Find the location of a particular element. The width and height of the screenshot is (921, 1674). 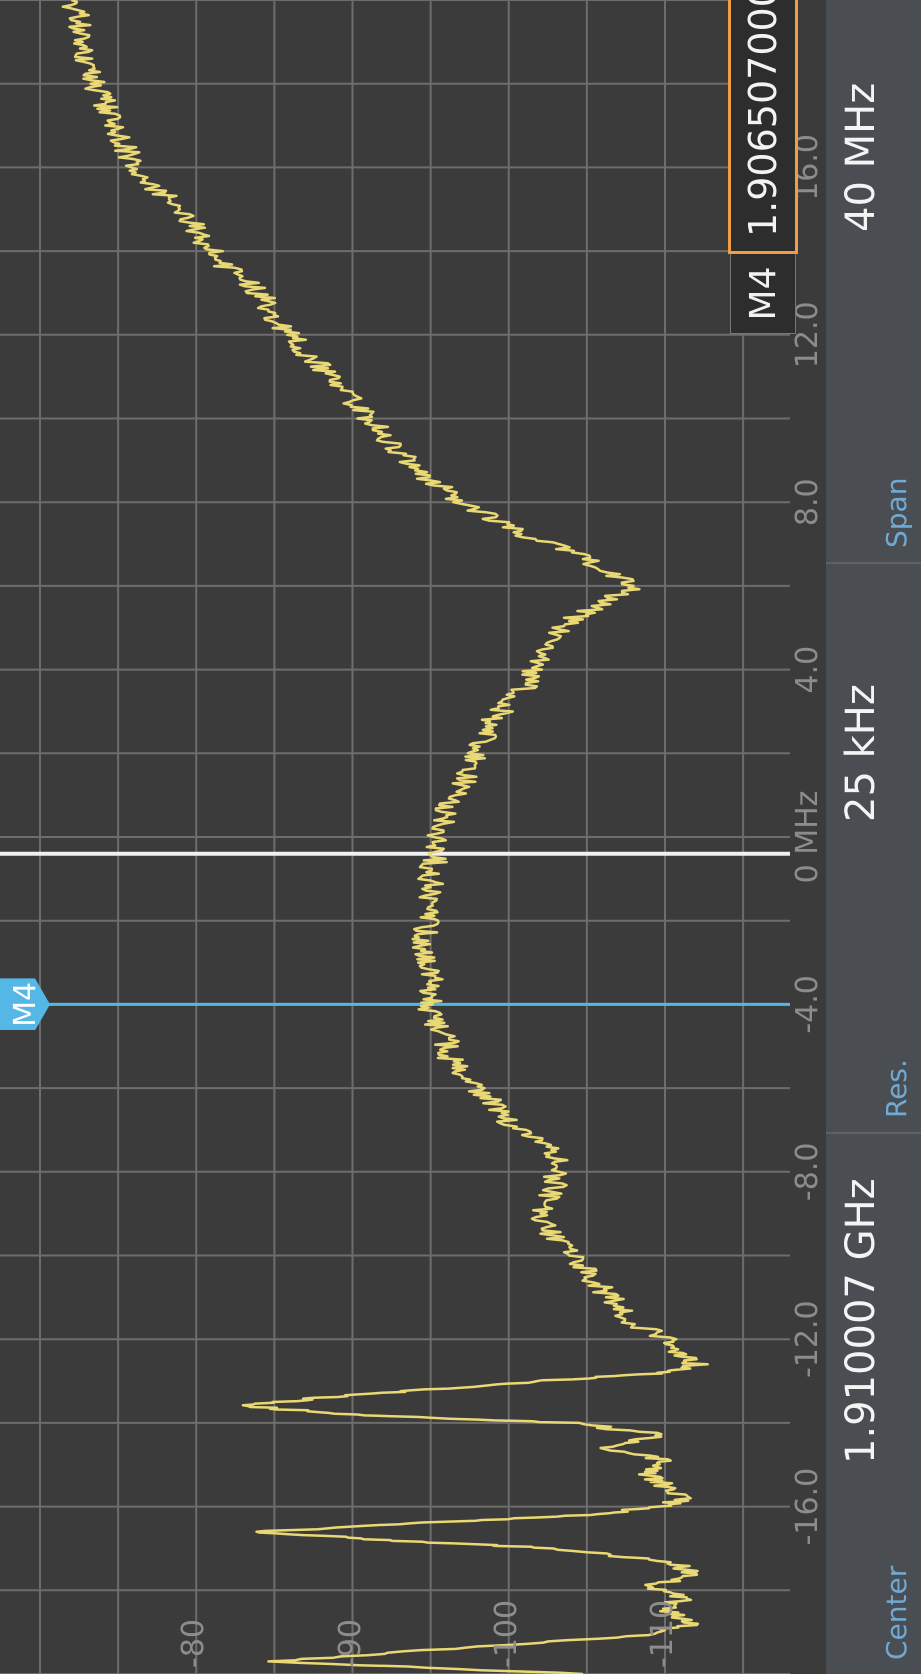

x-tick-label: 8.0 is located at coordinates (807, 502).